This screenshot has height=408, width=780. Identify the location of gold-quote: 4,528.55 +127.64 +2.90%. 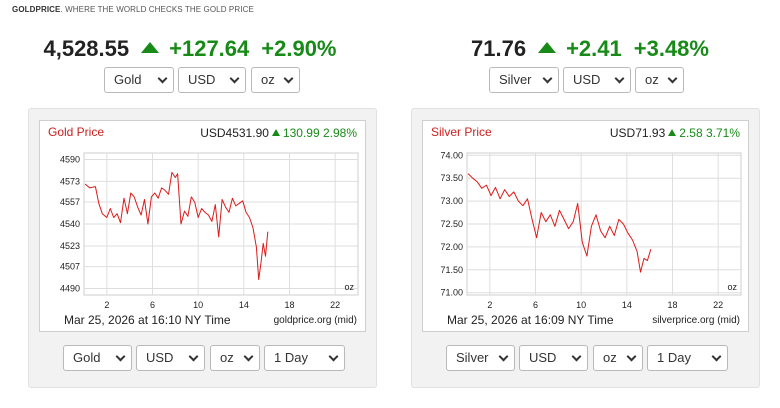
(190, 49).